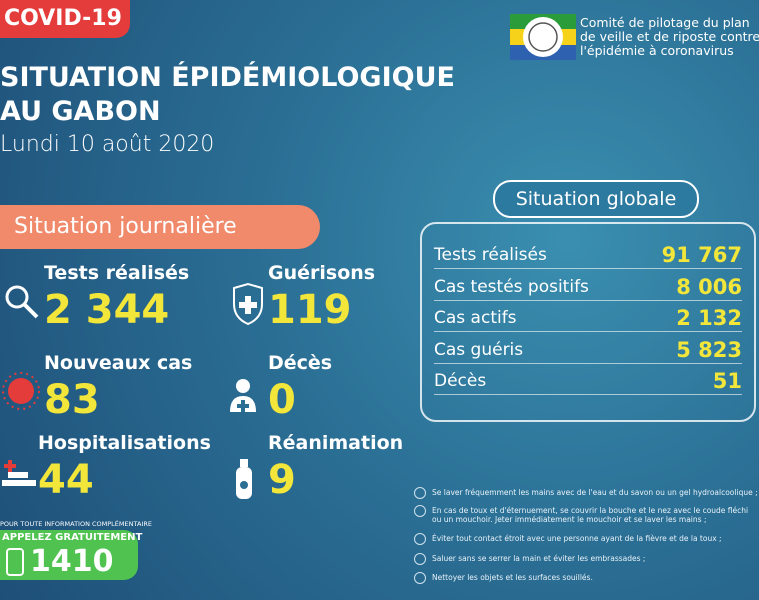 The image size is (759, 600). What do you see at coordinates (543, 37) in the screenshot?
I see `logo` at bounding box center [543, 37].